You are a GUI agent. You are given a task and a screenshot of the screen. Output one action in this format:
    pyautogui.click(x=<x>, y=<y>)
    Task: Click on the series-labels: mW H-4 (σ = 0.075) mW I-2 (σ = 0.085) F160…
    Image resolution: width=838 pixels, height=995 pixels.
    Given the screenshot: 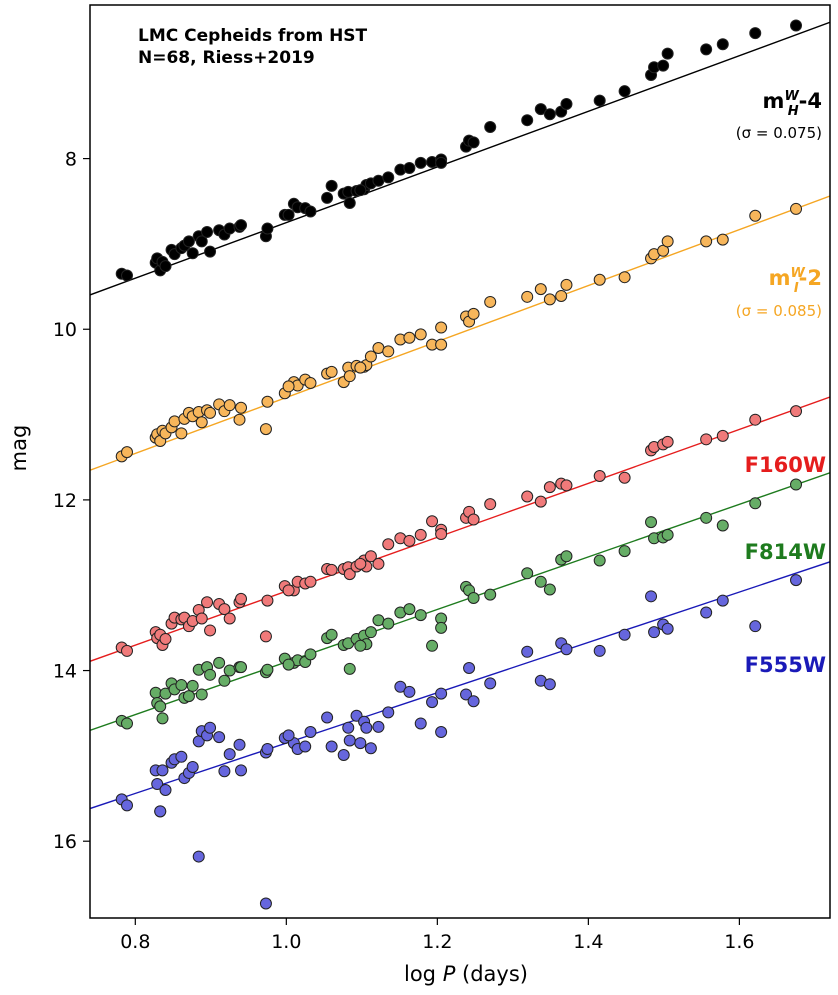 What is the action you would take?
    pyautogui.click(x=781, y=383)
    